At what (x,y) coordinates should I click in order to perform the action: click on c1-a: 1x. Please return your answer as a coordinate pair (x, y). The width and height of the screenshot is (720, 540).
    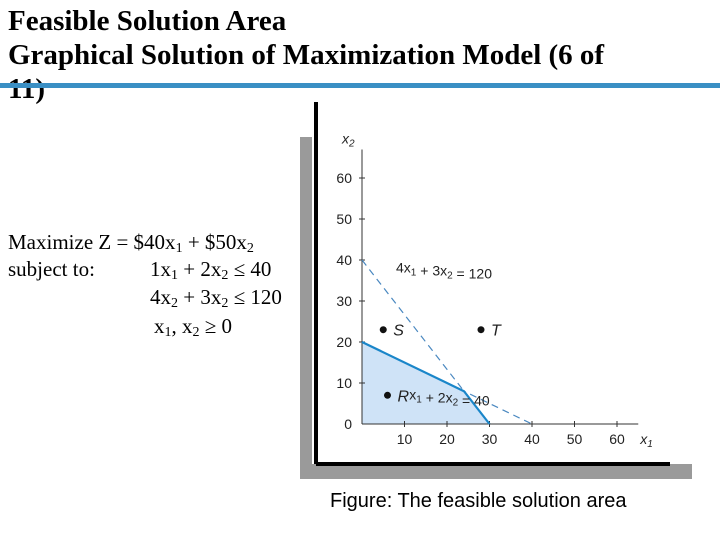
    Looking at the image, I should click on (160, 269).